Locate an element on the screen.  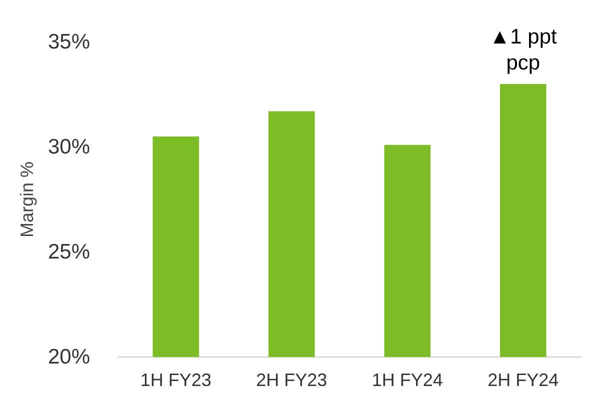
x-tick-label: 1H FY23 is located at coordinates (176, 380).